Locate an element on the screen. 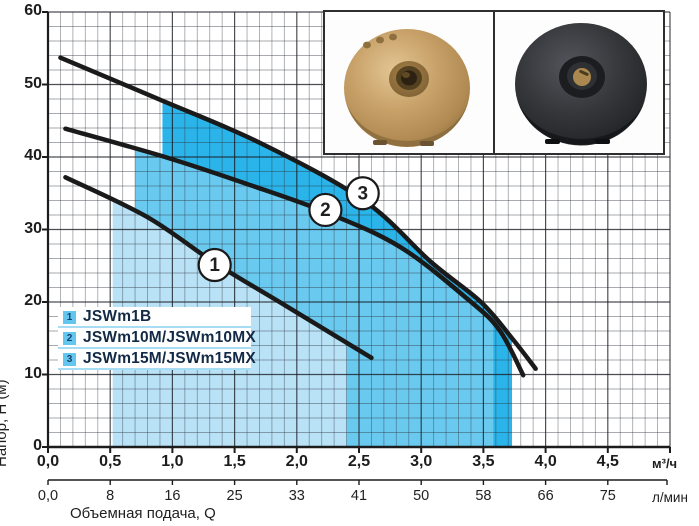  x-tick-label: 3,5 is located at coordinates (483, 461).